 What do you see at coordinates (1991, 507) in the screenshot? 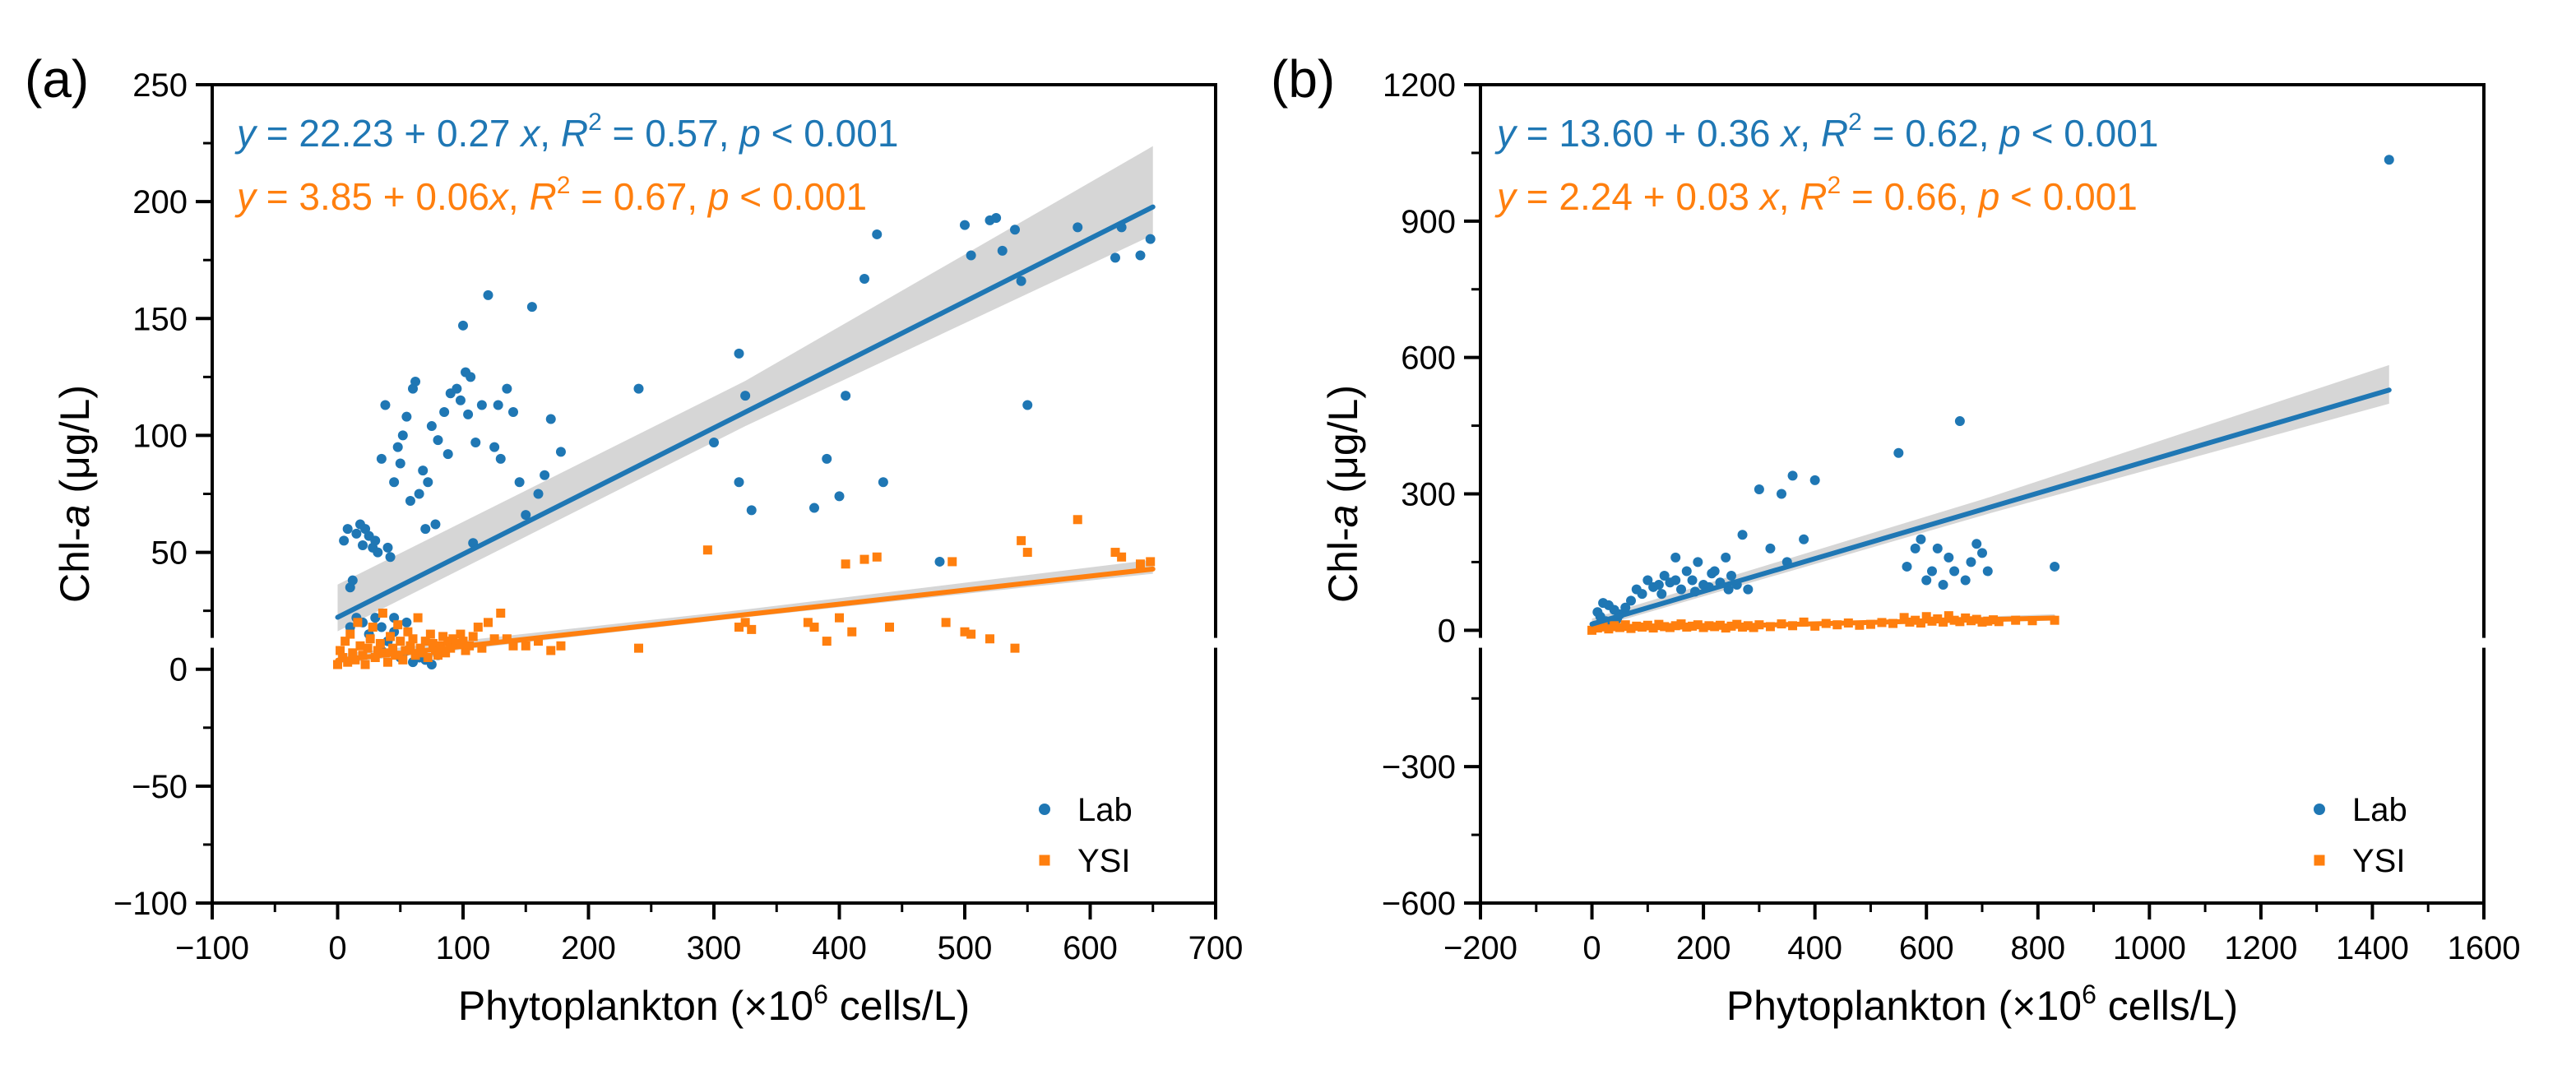
I see `fit-line-lab` at bounding box center [1991, 507].